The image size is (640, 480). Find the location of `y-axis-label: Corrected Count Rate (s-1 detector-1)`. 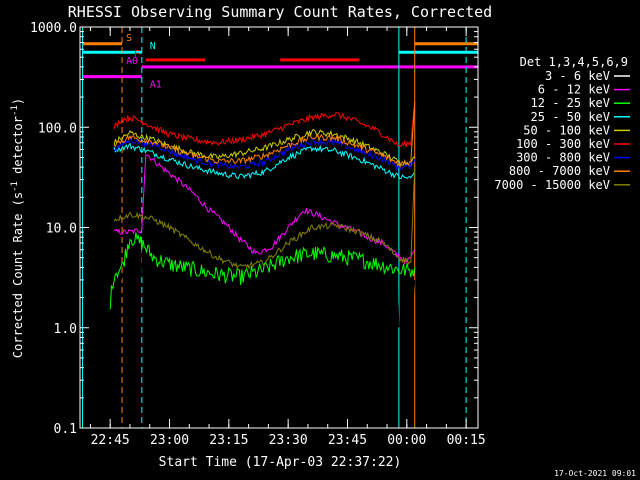

y-axis-label: Corrected Count Rate (s-1 detector-1) is located at coordinates (17, 228).